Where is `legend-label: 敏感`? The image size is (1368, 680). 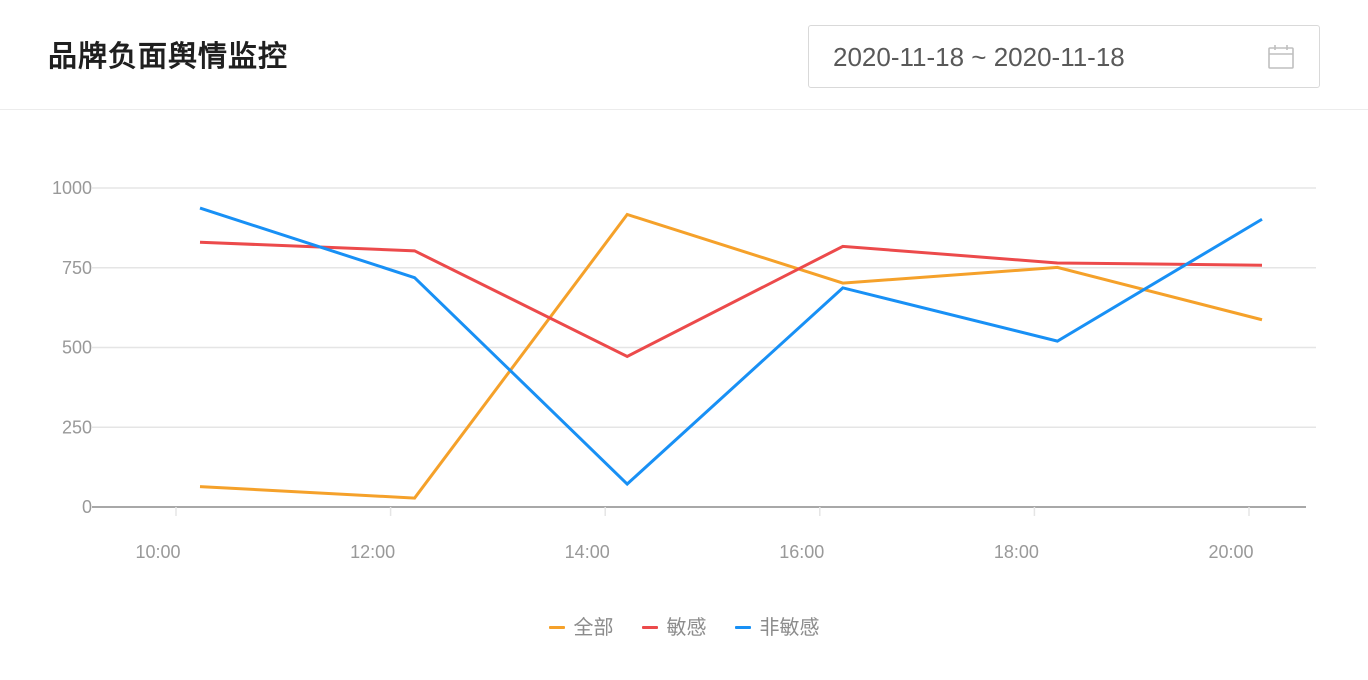
legend-label: 敏感 is located at coordinates (686, 627).